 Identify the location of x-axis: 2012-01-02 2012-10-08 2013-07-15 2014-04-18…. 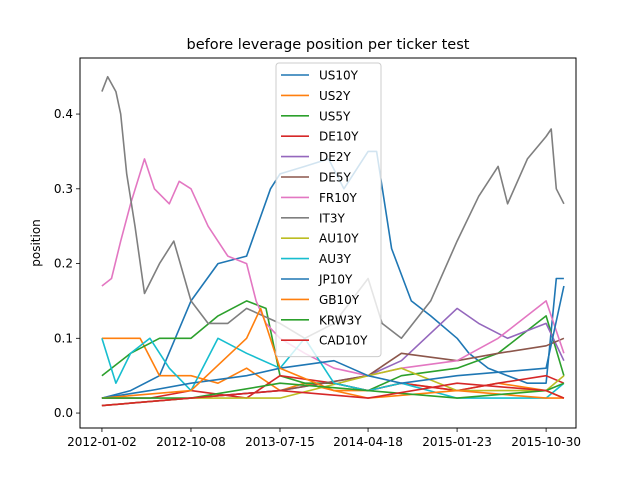
(324, 438).